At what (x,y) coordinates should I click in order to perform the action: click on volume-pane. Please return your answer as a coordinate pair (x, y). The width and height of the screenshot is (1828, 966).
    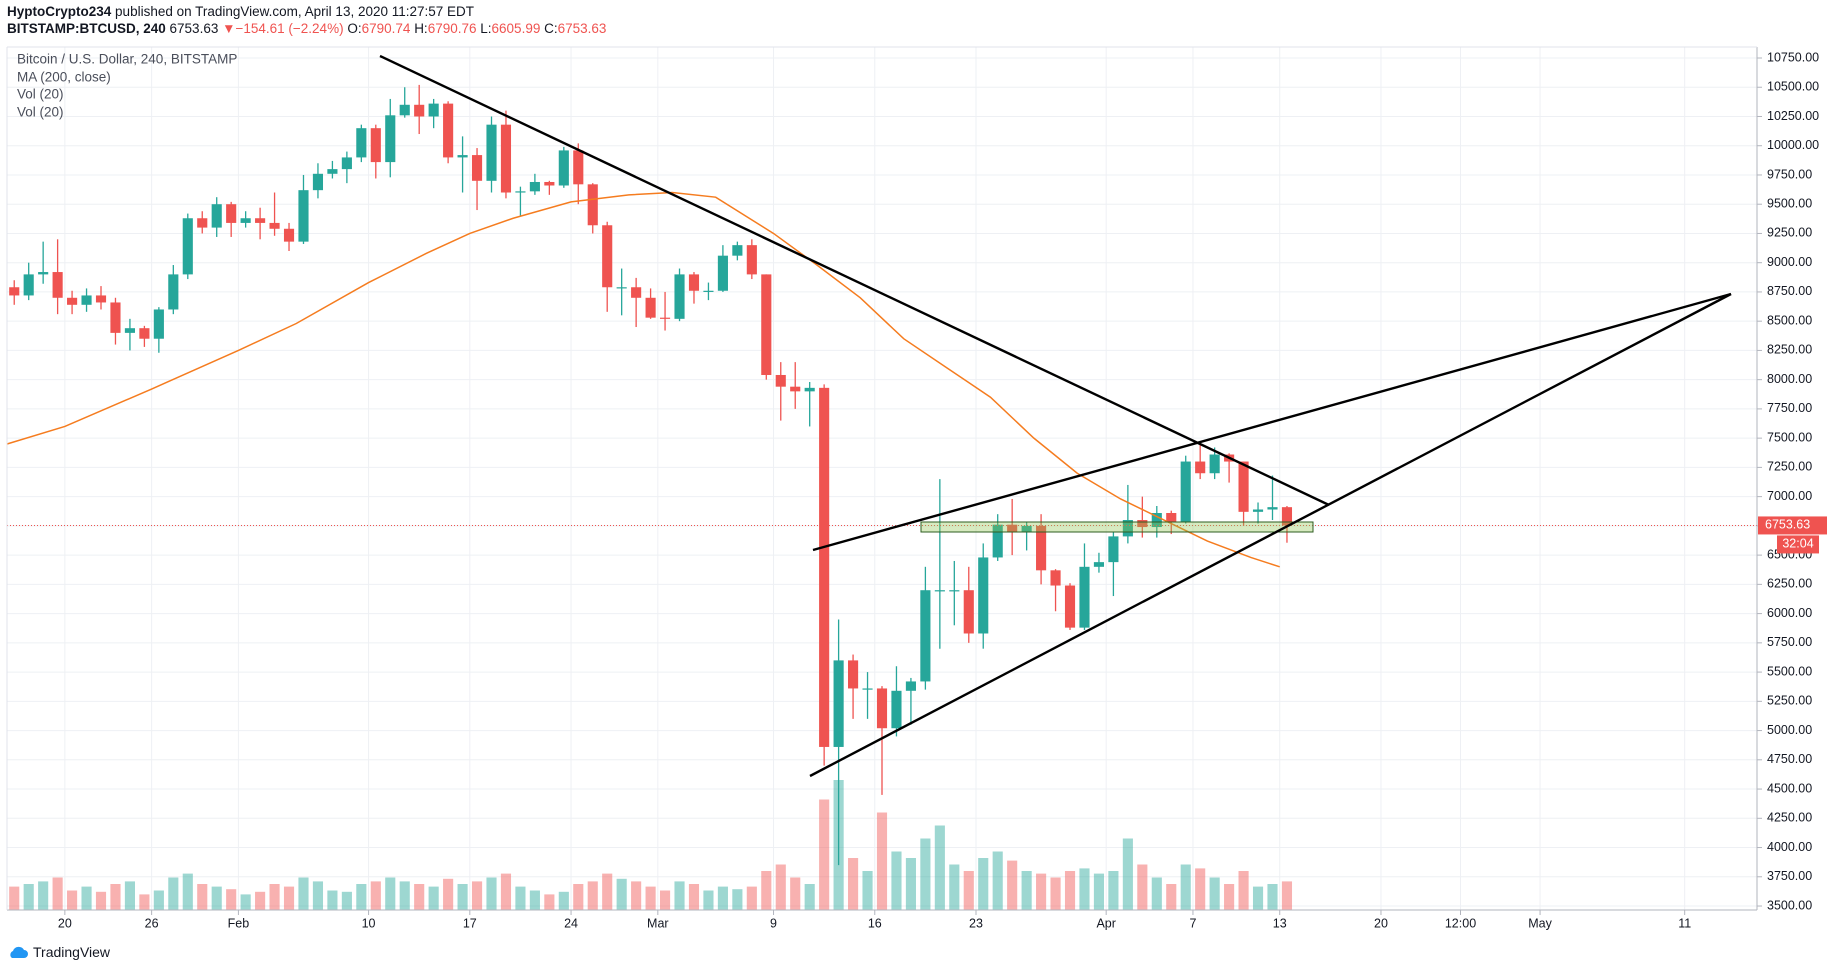
    Looking at the image, I should click on (651, 845).